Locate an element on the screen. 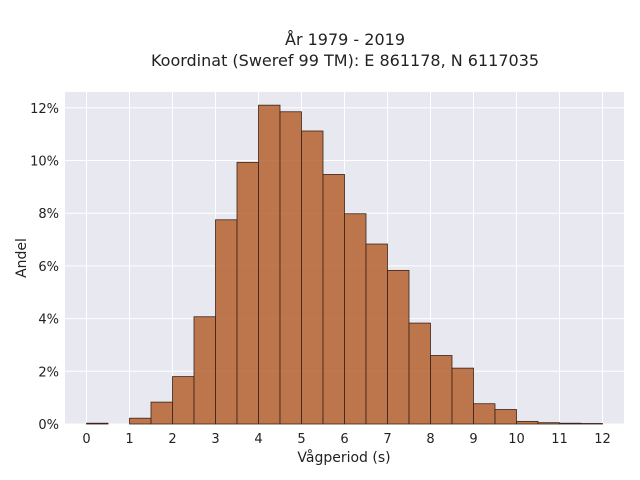 The height and width of the screenshot is (480, 640). y-tick-label: 8% is located at coordinates (48, 214).